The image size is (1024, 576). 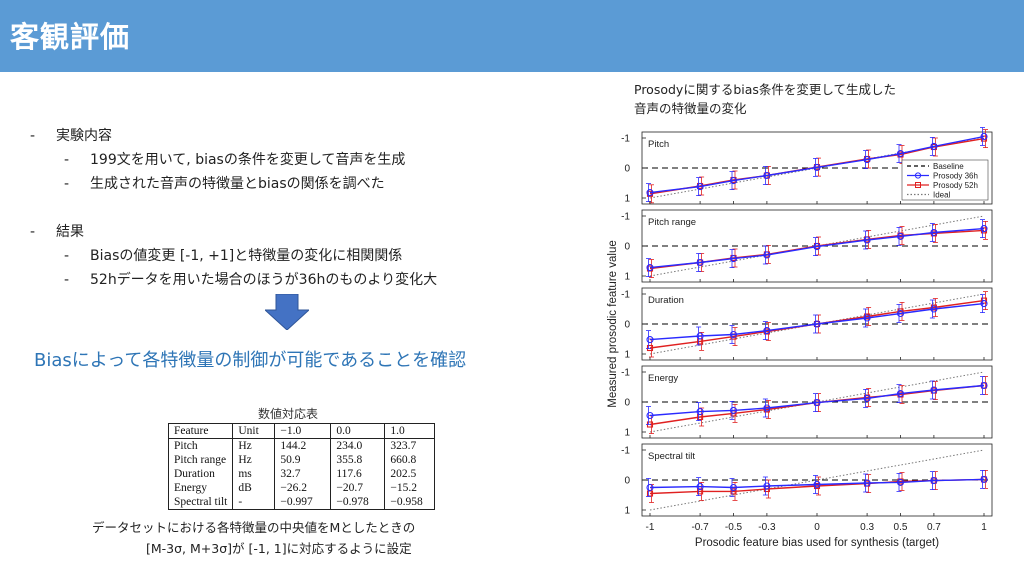 I want to click on table-row: Duration ms 32.7 117.6 202.5, so click(x=301, y=474).